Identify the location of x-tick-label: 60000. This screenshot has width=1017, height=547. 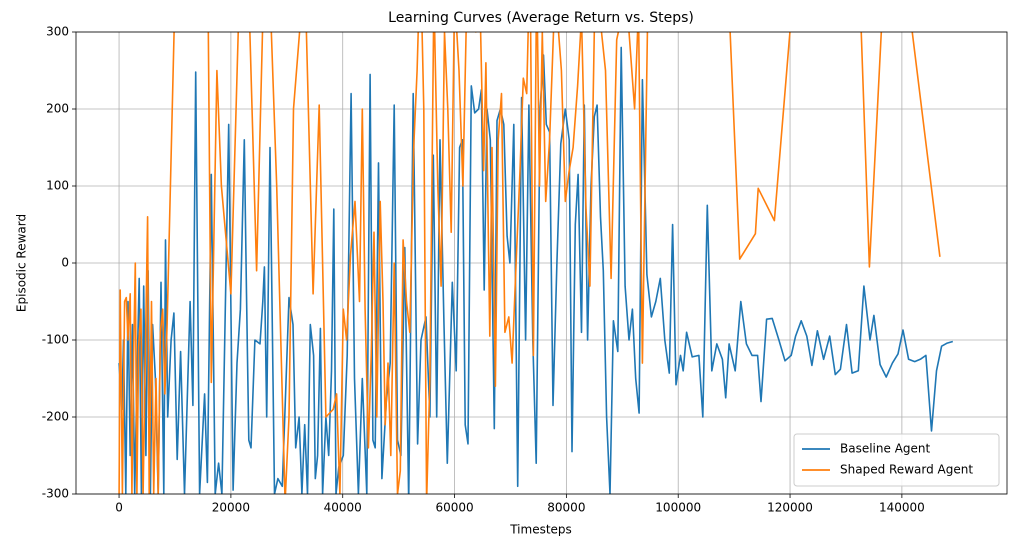
(454, 508).